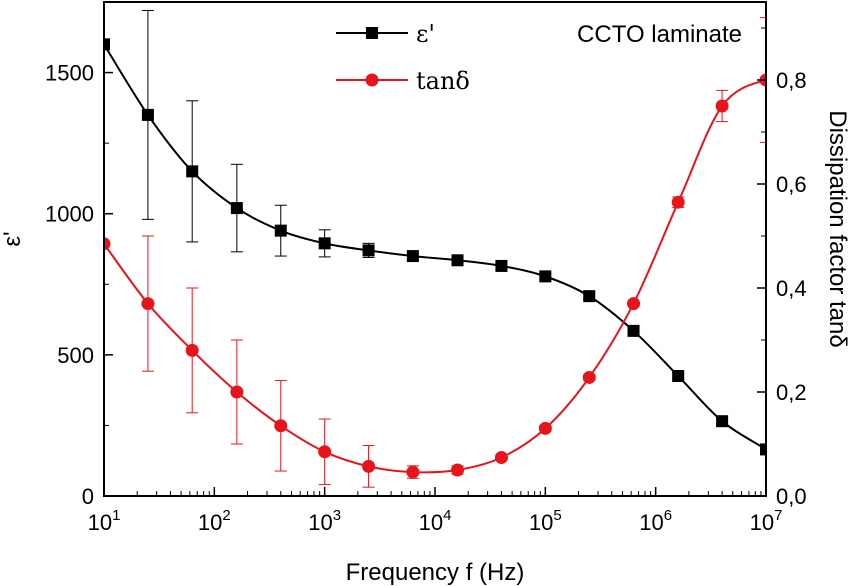  Describe the element at coordinates (214, 521) in the screenshot. I see `x-tick-label: 10²` at that location.